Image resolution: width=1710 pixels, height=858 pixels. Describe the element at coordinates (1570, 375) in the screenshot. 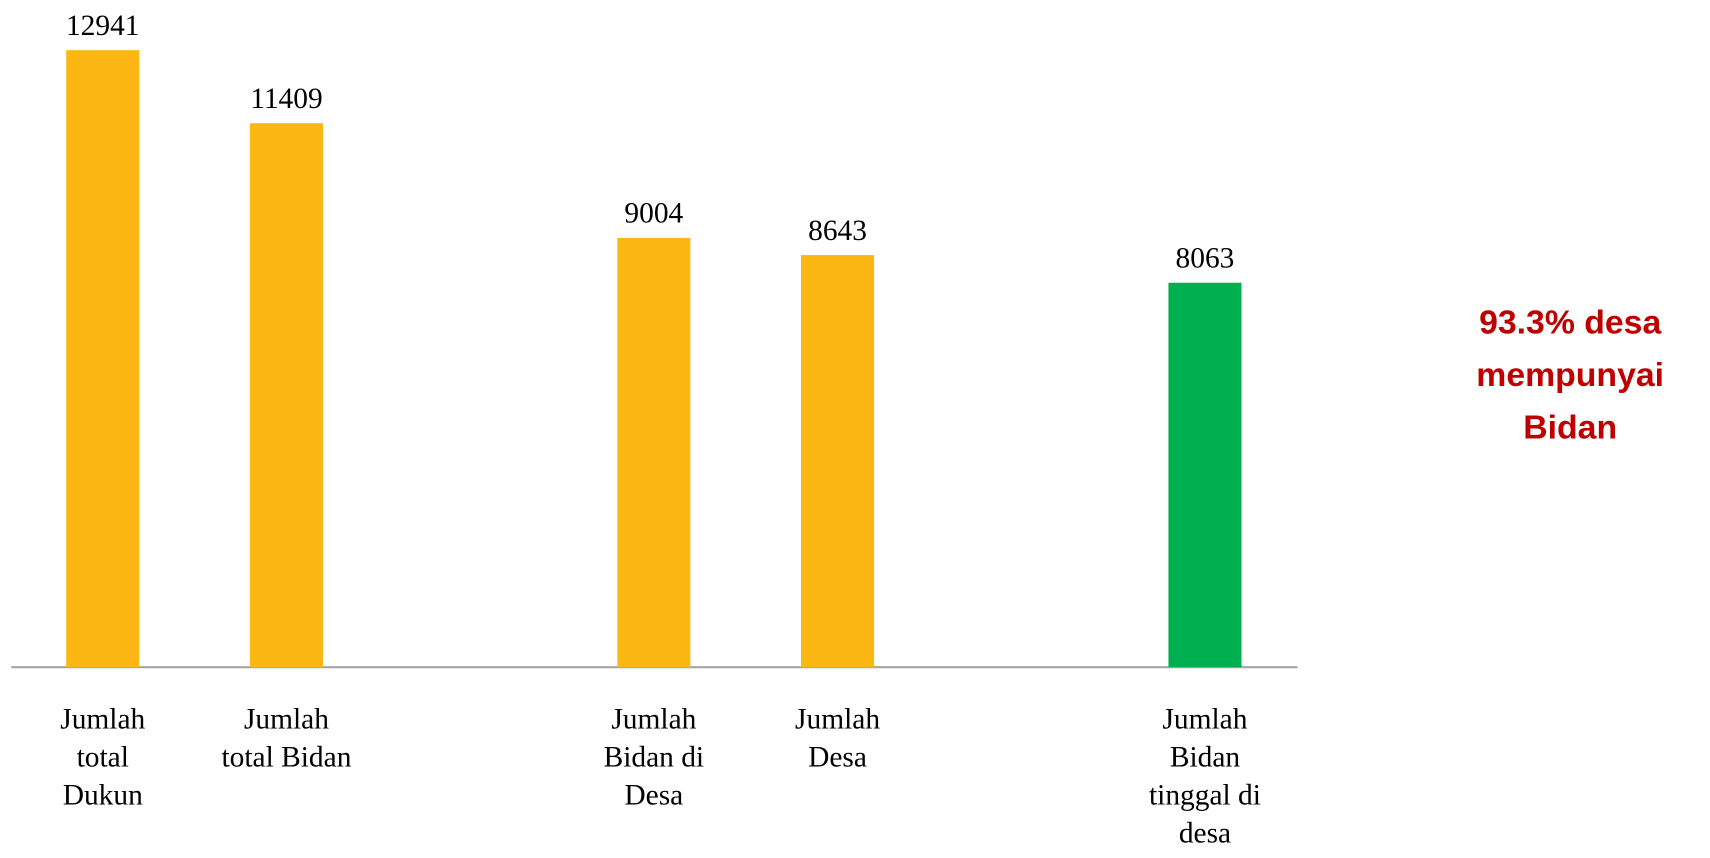

I see `annotation: 93.3% desa mempunyai Bidan` at that location.